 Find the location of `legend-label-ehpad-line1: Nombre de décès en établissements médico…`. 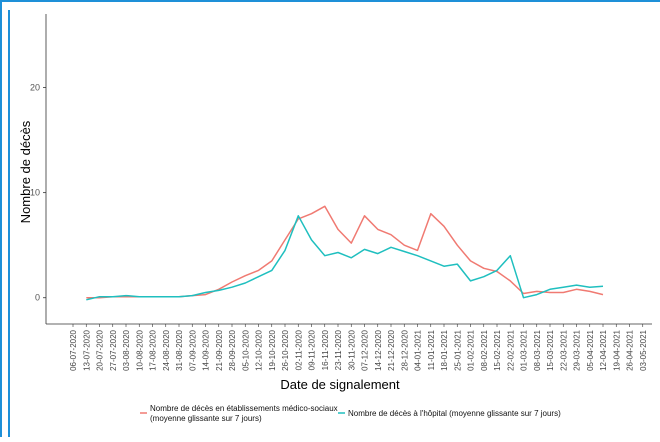

legend-label-ehpad-line1: Nombre de décès en établissements médico… is located at coordinates (244, 408).